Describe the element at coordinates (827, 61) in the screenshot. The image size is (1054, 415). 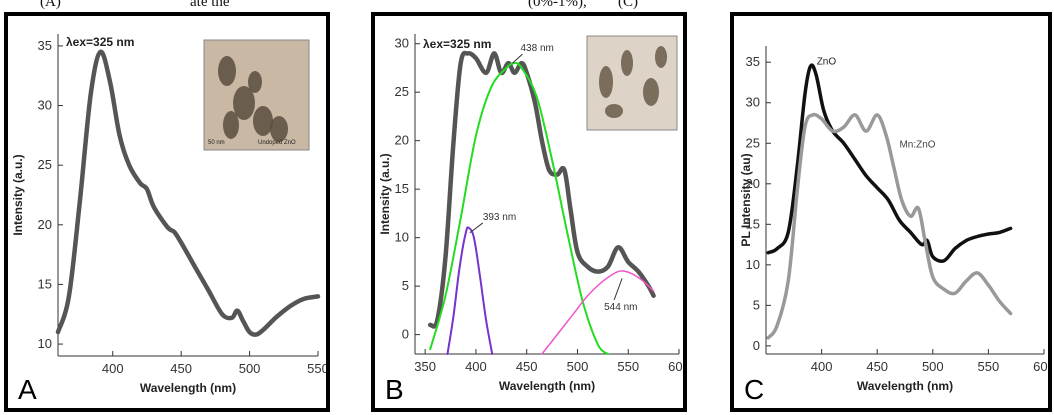
I see `series-label-zno: ZnO` at that location.